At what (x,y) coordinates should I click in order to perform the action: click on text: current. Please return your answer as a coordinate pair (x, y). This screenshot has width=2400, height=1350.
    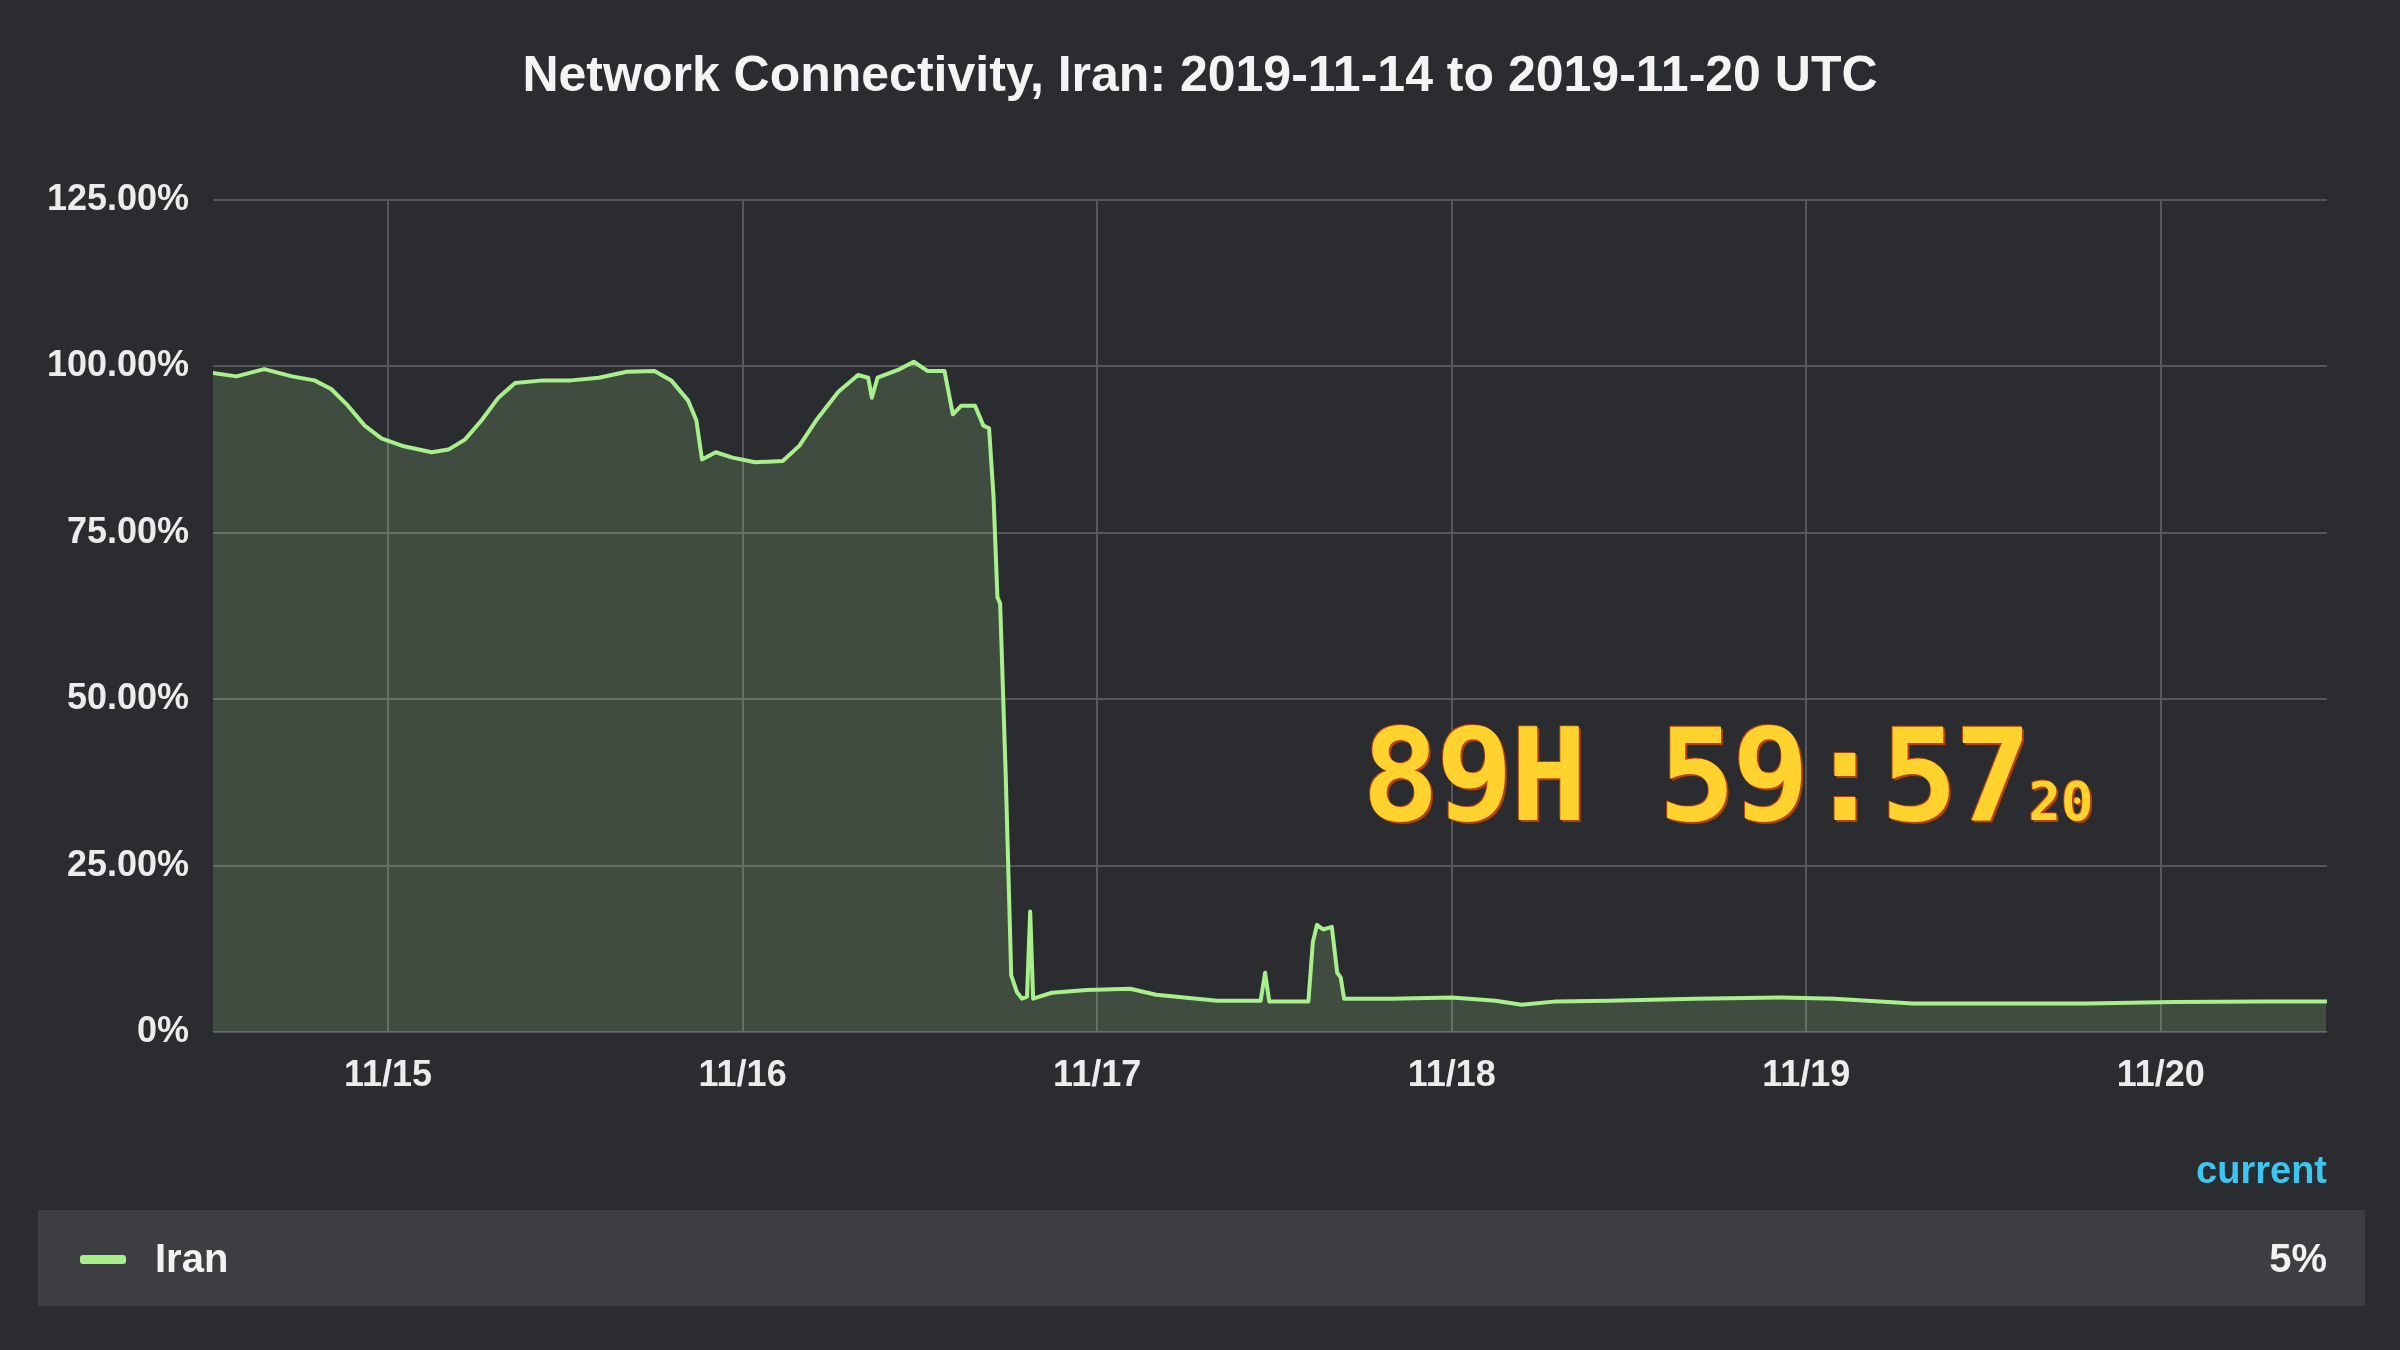
    Looking at the image, I should click on (2261, 1170).